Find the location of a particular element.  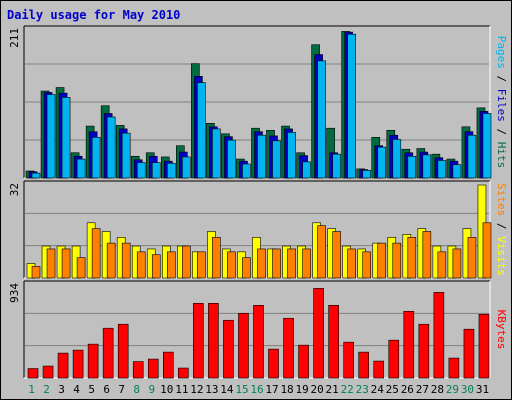

bottom-panel-ylabel: KBytes is located at coordinates (501, 330).